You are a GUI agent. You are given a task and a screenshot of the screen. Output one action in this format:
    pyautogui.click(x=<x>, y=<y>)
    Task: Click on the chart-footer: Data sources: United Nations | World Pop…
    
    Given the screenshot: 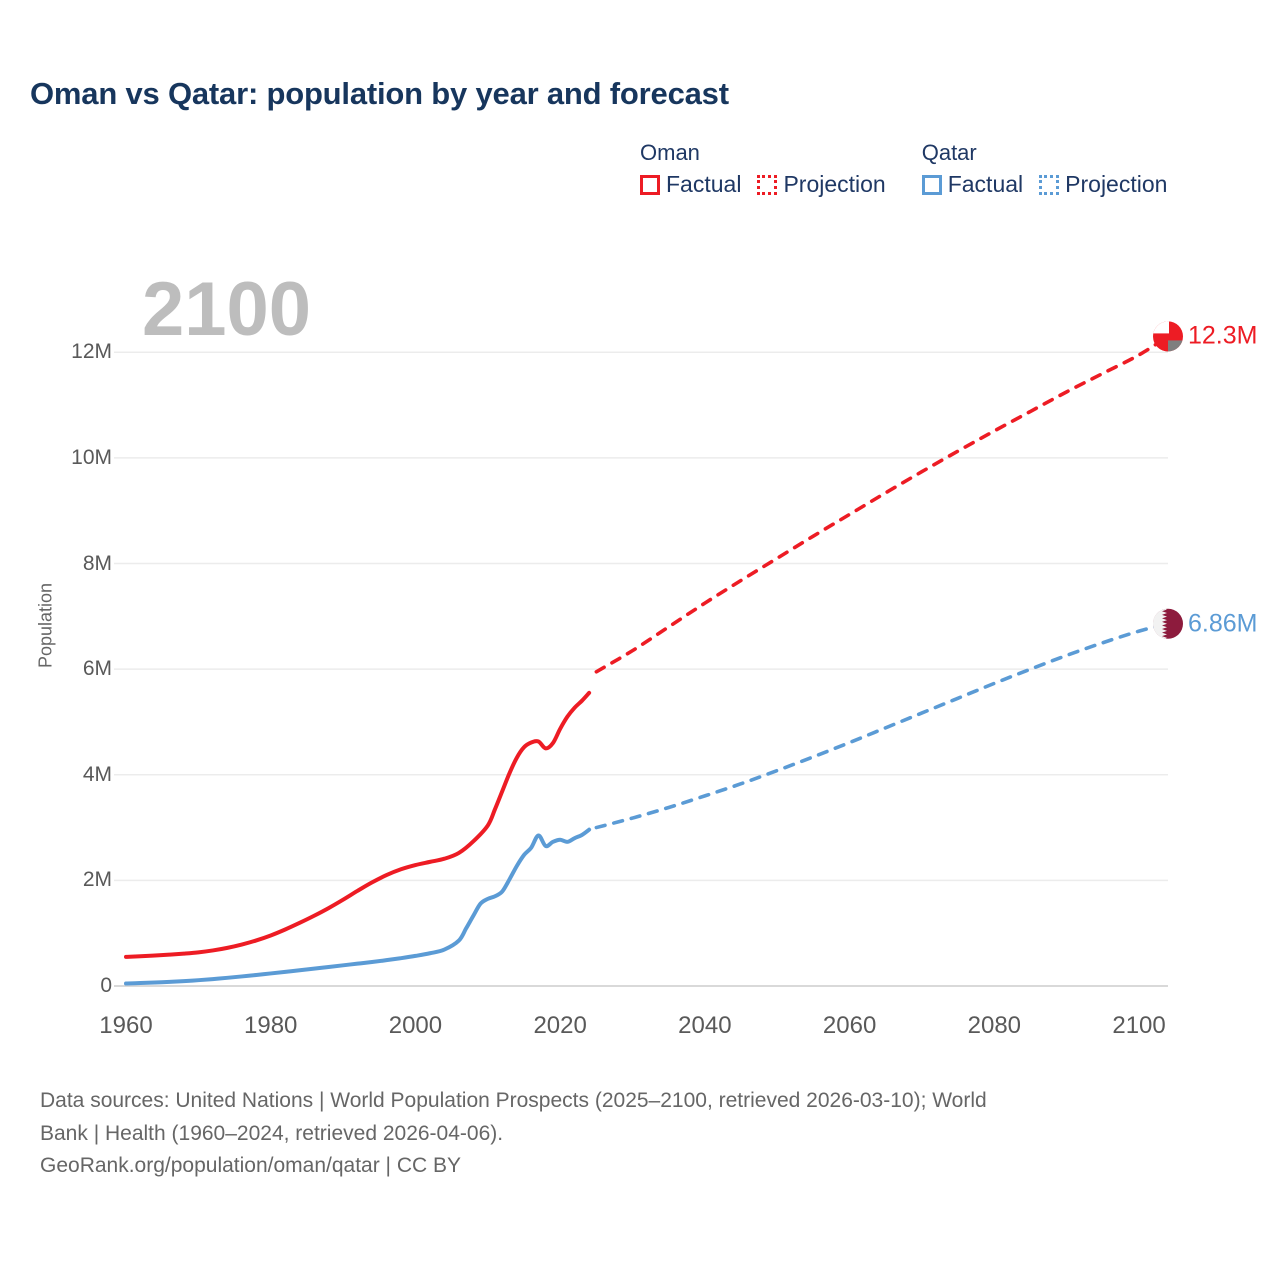 What is the action you would take?
    pyautogui.click(x=640, y=1134)
    